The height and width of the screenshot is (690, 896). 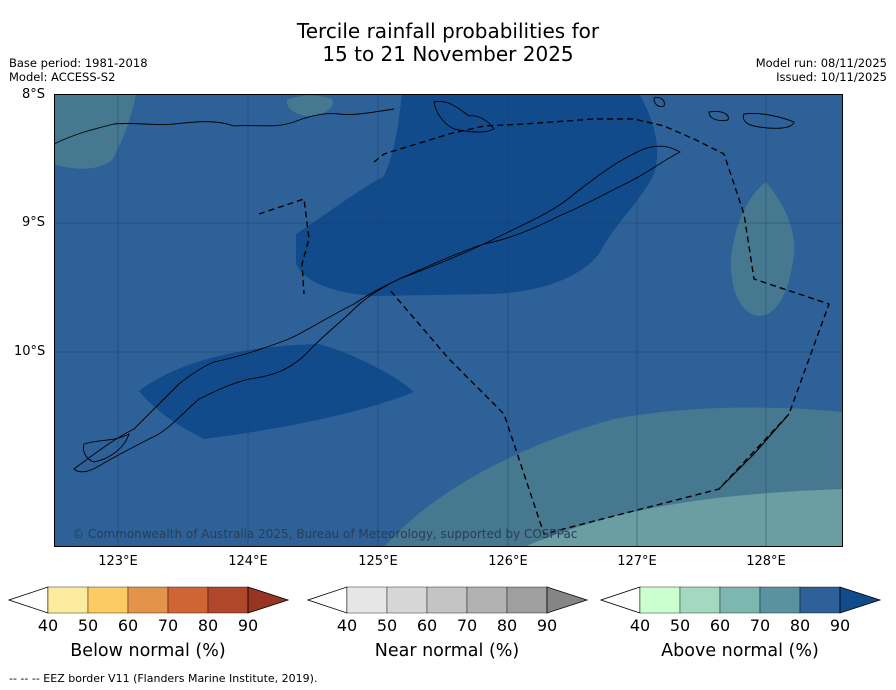 I want to click on model-run: Model run: 08/11/2025, so click(x=821, y=63).